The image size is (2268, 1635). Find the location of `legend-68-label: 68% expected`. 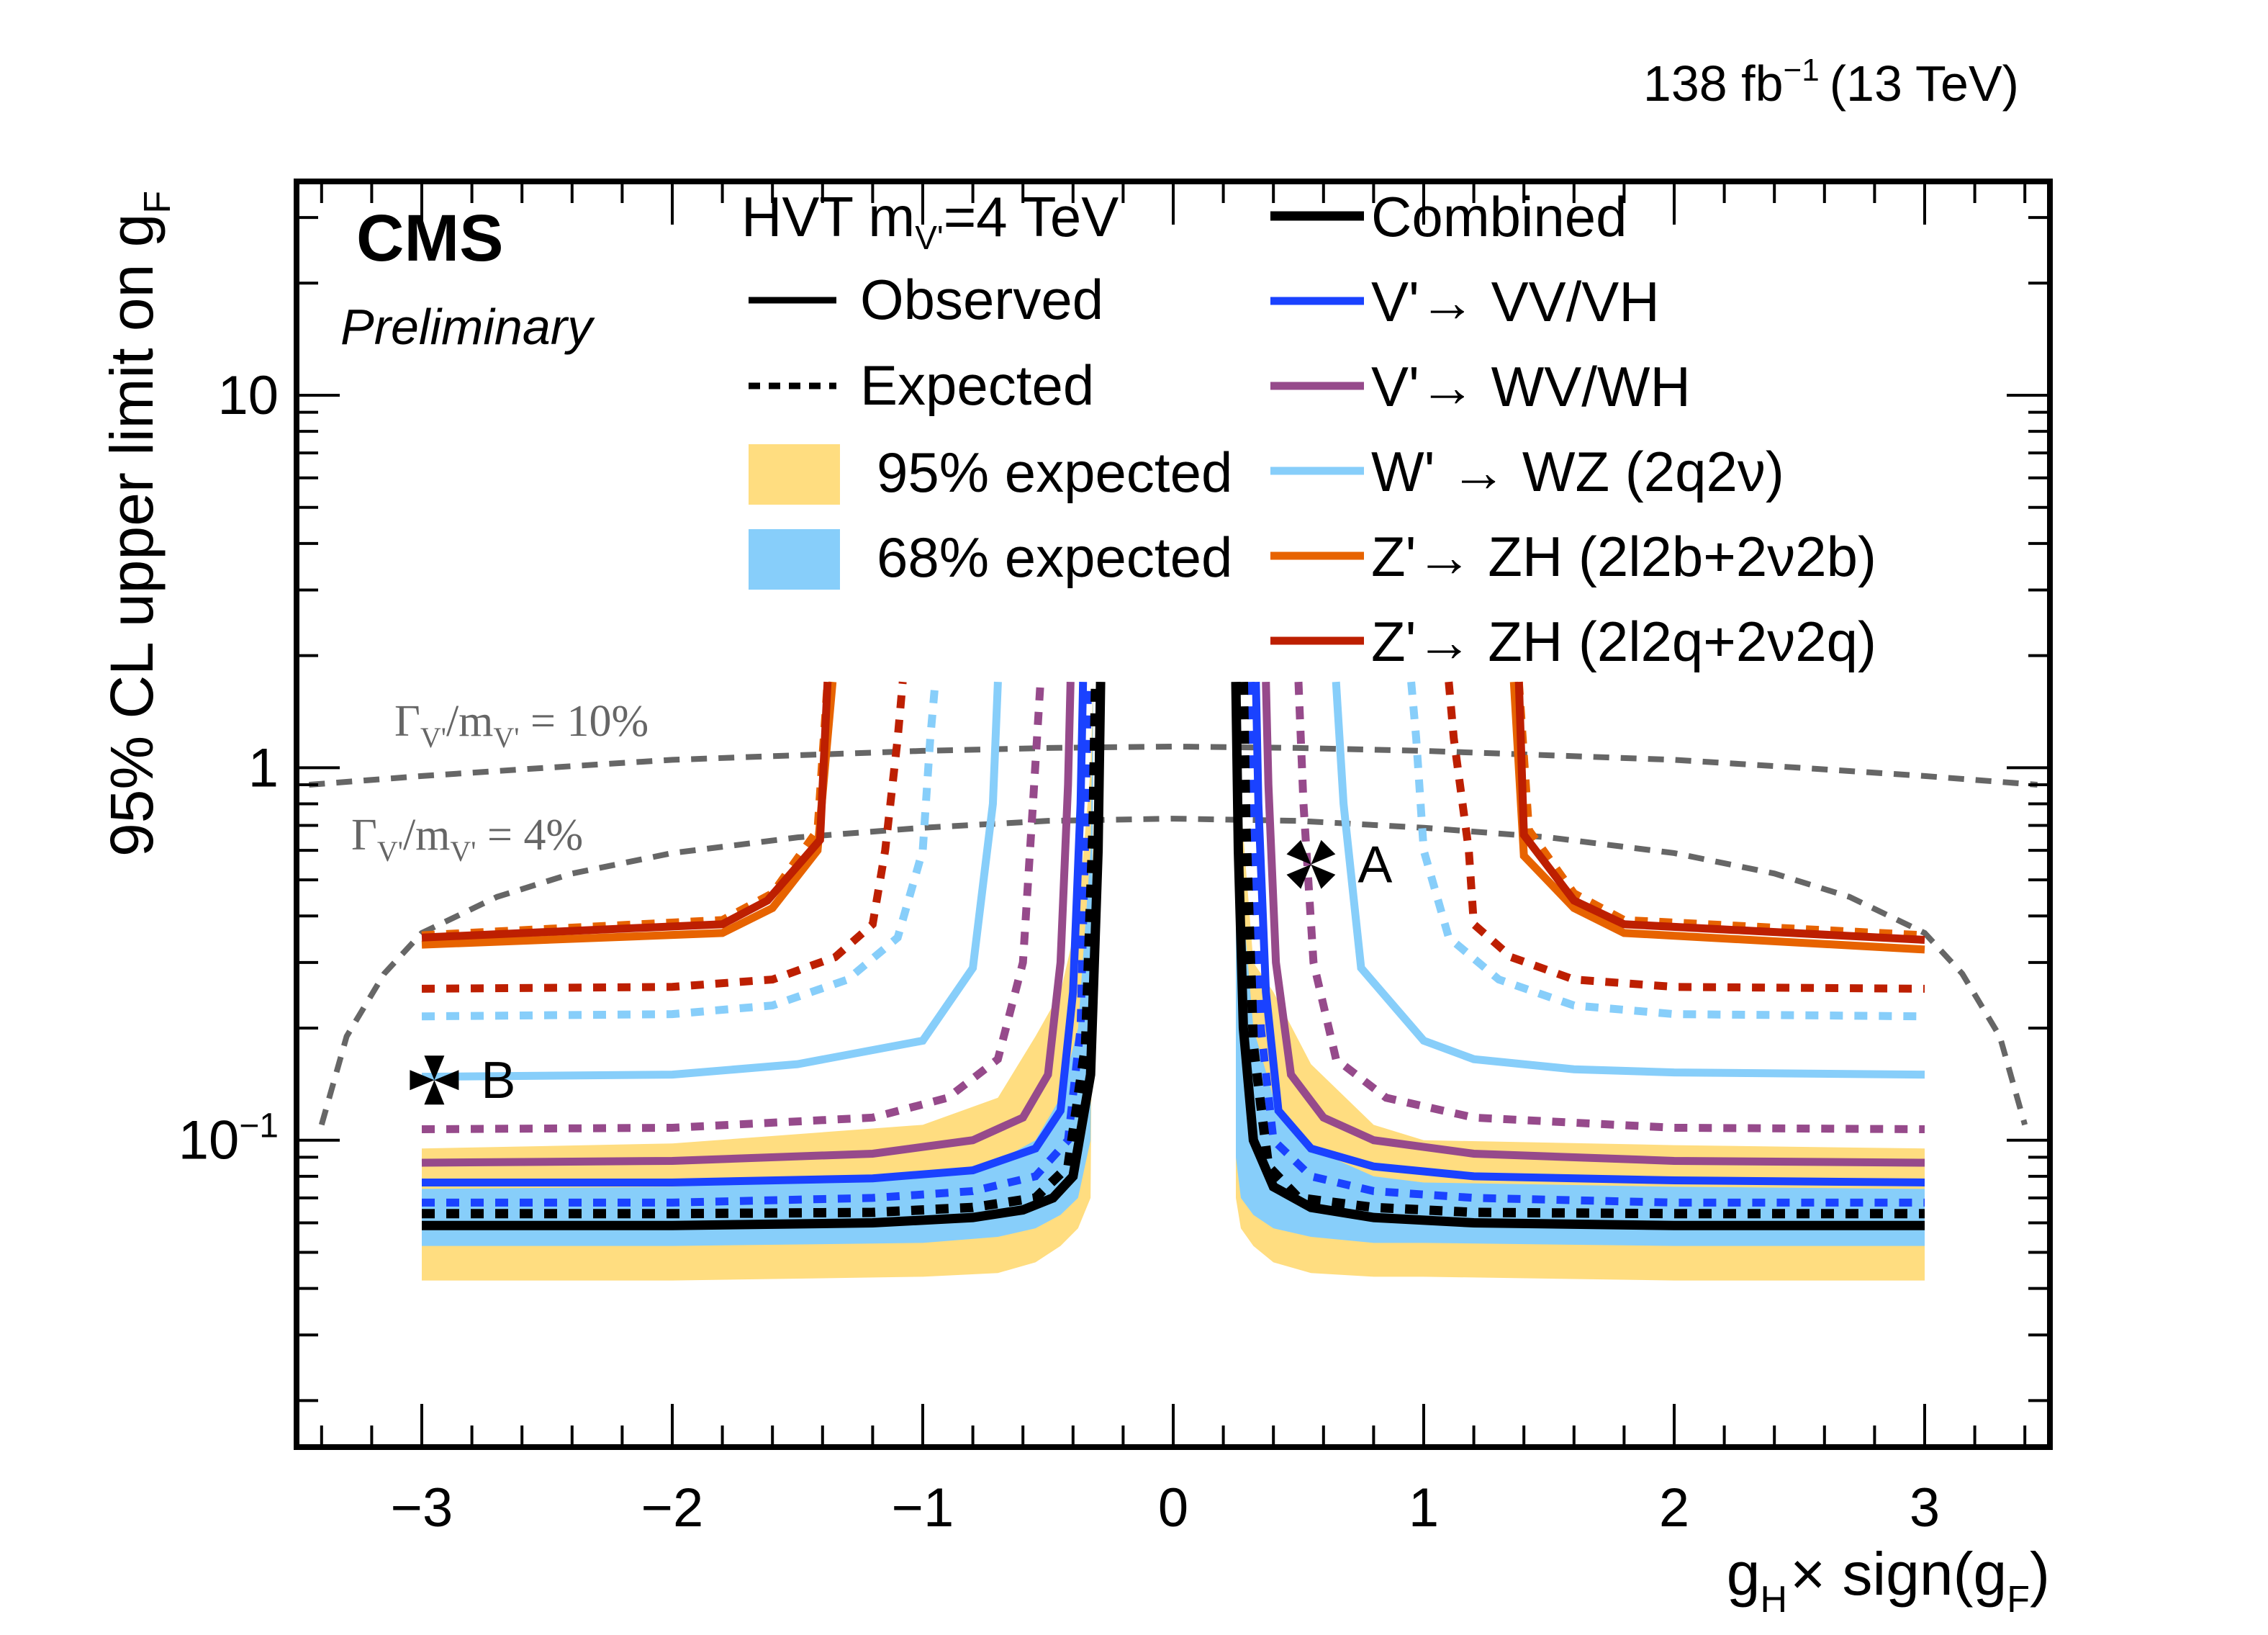

legend-68-label: 68% expected is located at coordinates (1054, 557).